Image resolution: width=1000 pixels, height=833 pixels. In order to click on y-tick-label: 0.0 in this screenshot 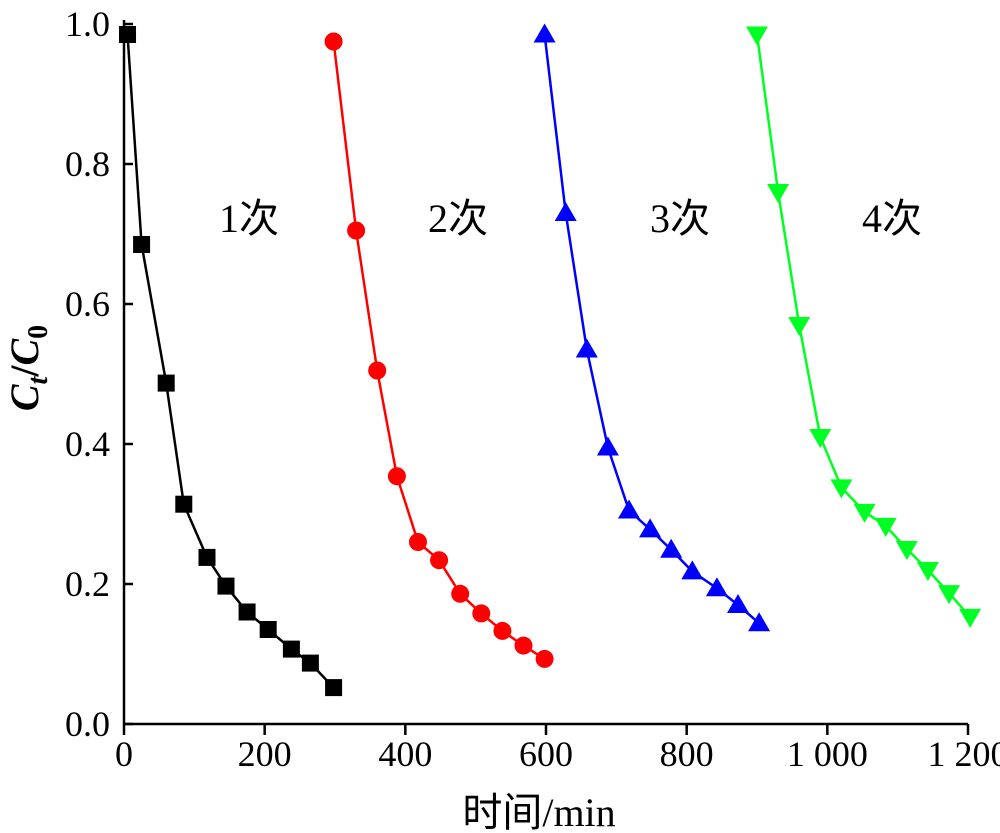, I will do `click(87, 724)`.